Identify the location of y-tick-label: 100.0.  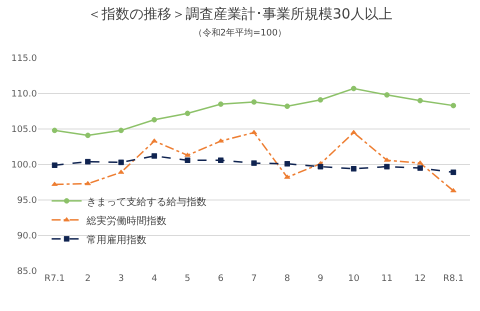
(24, 165).